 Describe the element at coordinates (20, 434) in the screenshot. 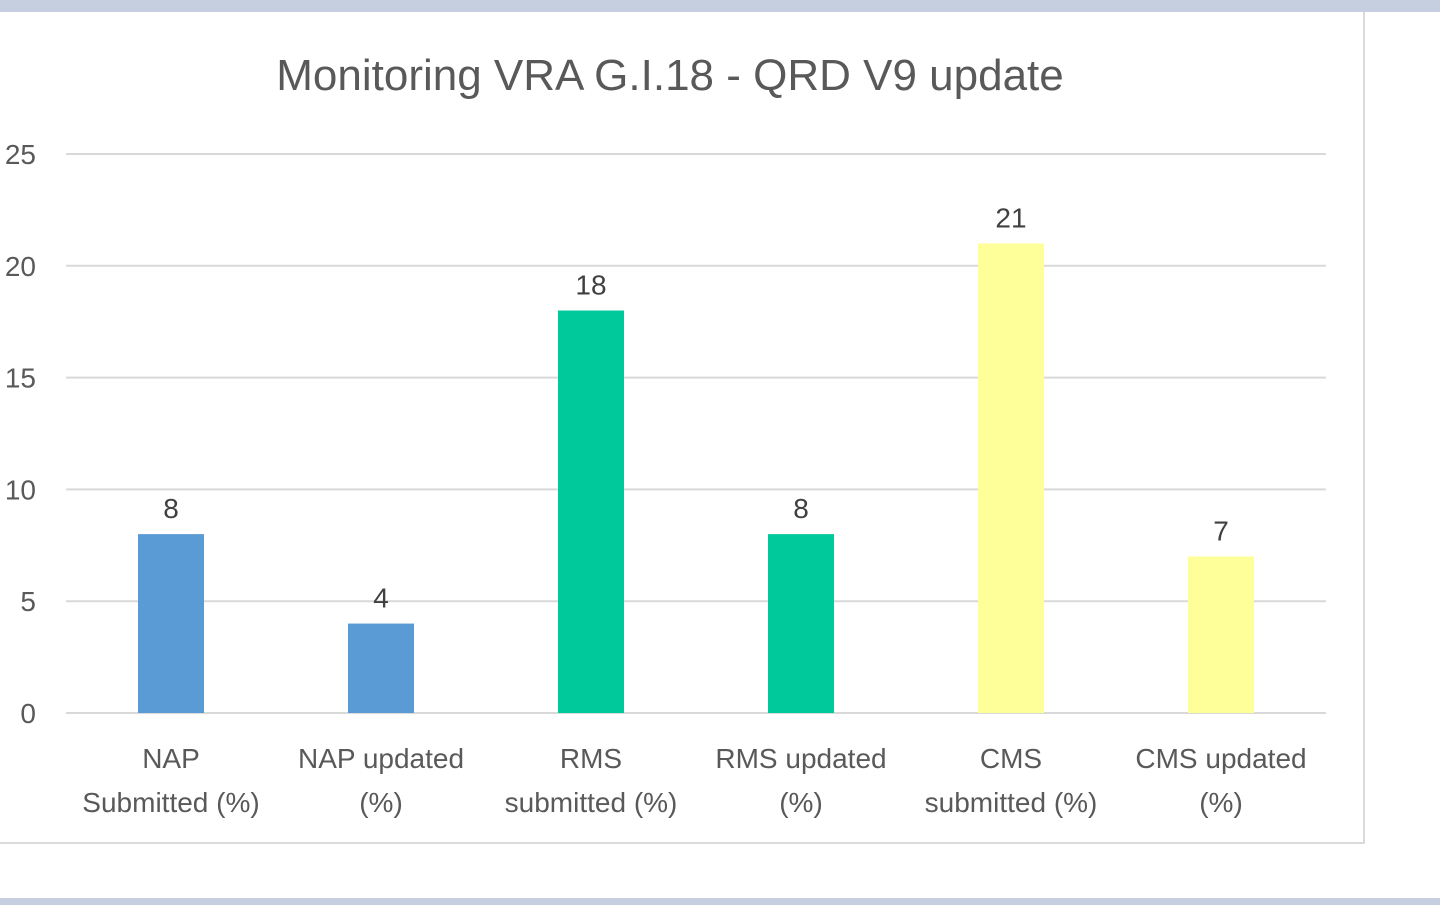

I see `y-axis-ticks: 0 5 10 15 20 25` at that location.